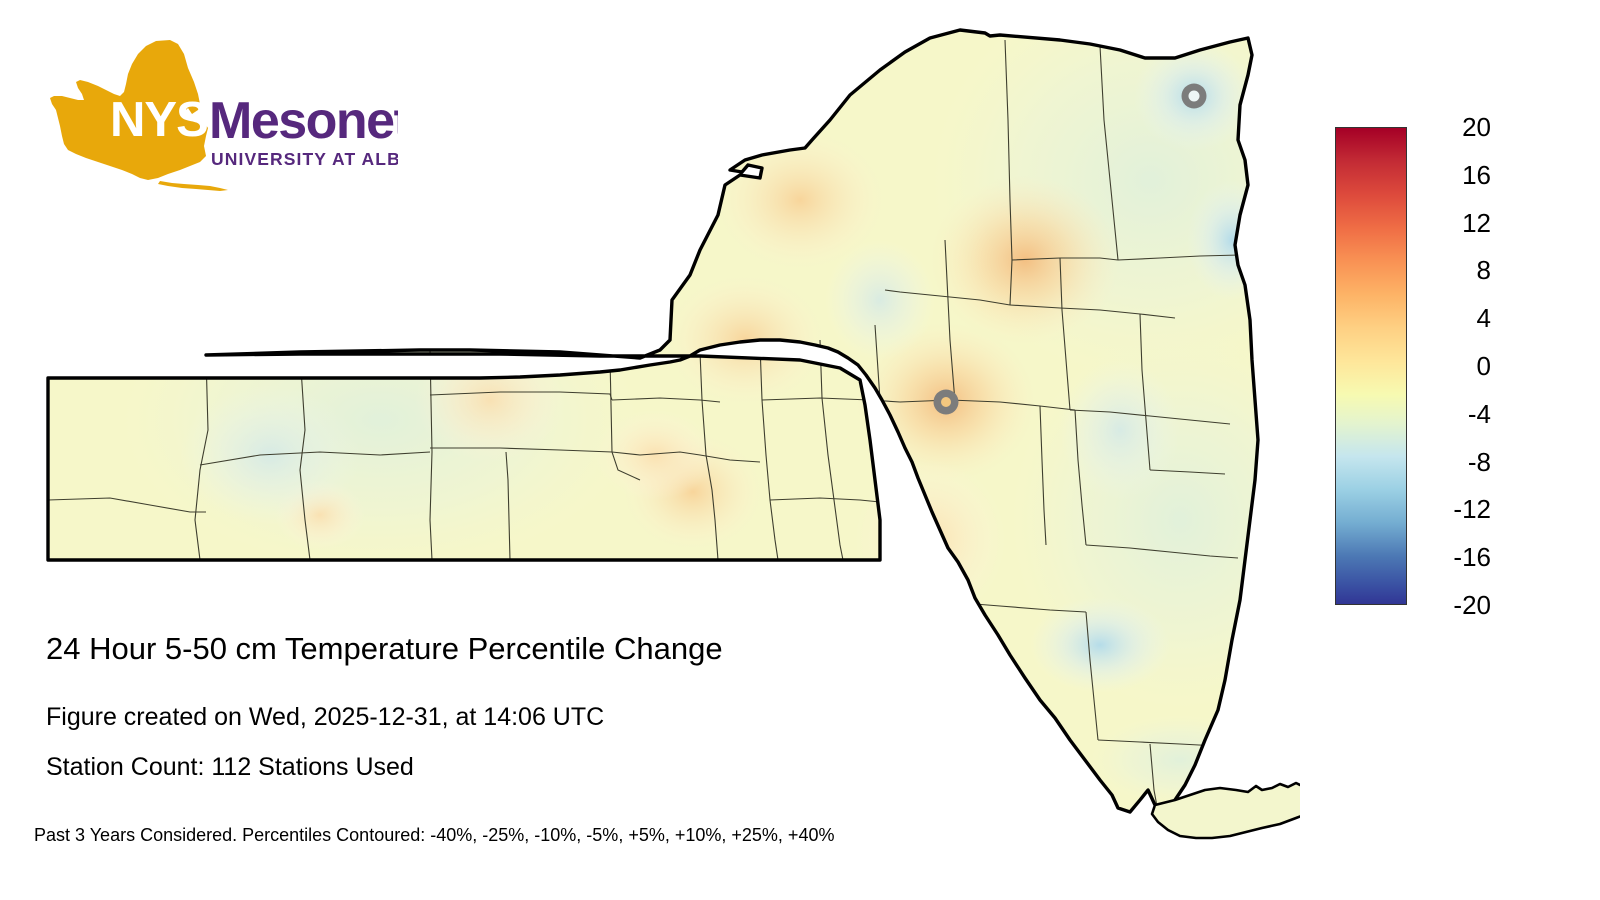 The width and height of the screenshot is (1600, 900). What do you see at coordinates (1194, 96) in the screenshot?
I see `station-marker-north` at bounding box center [1194, 96].